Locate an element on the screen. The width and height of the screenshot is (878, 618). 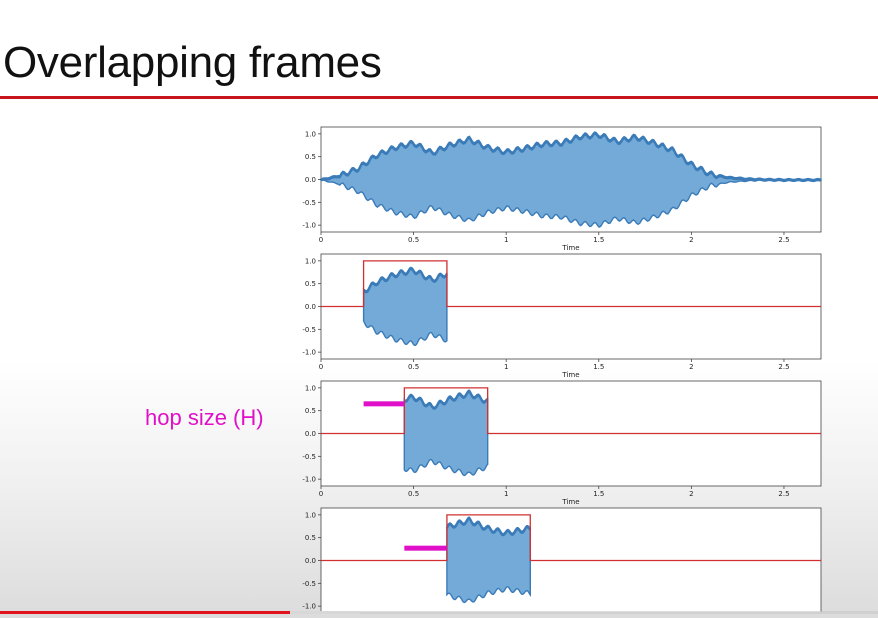
hop-size-label: hop size (H) is located at coordinates (204, 417).